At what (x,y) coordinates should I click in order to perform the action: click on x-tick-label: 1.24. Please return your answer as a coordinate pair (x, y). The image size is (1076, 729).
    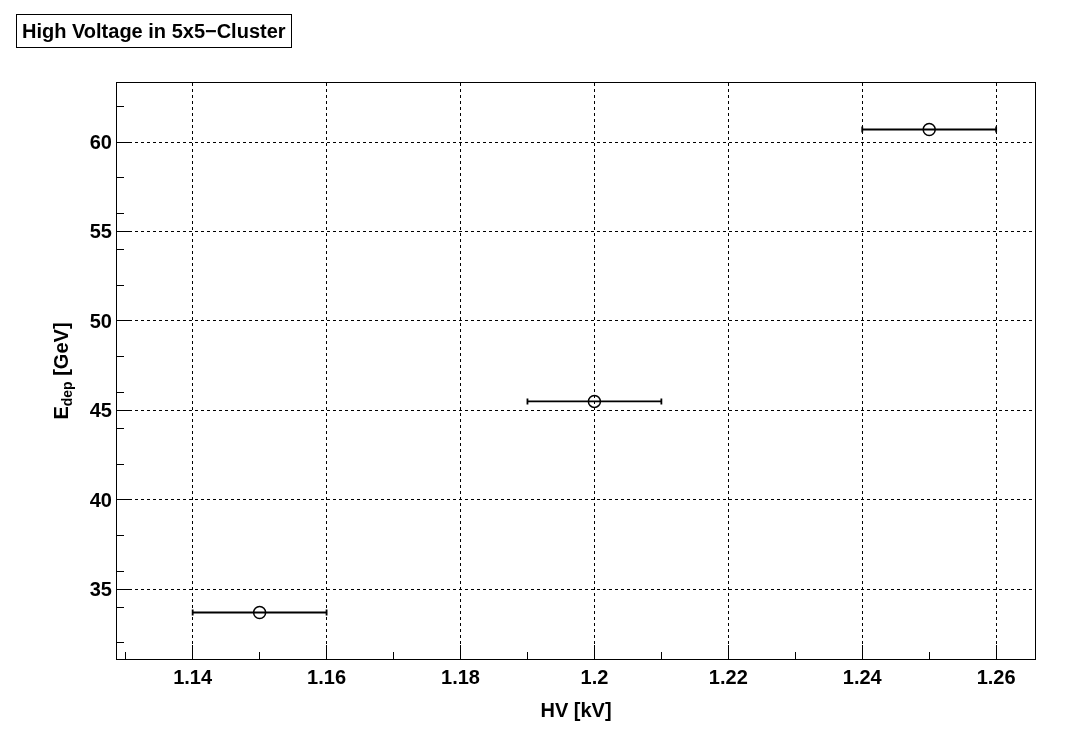
    Looking at the image, I should click on (862, 677).